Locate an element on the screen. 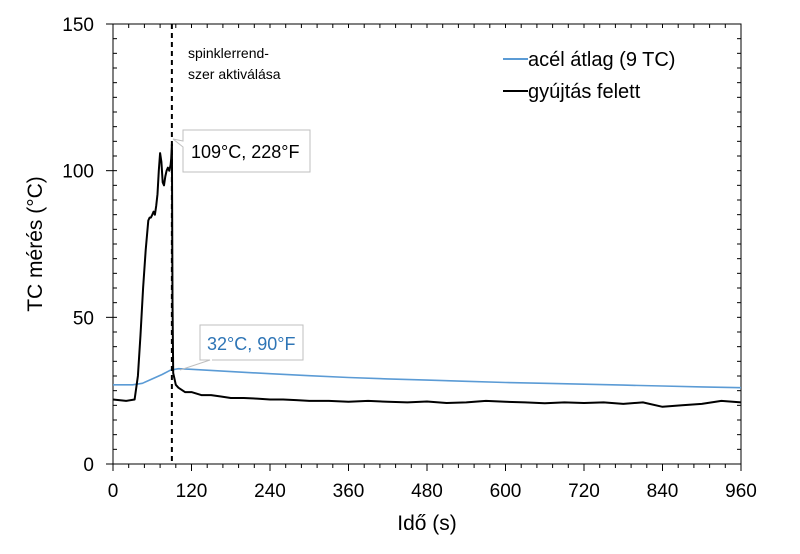 This screenshot has width=800, height=554. series-line-steel-average is located at coordinates (427, 378).